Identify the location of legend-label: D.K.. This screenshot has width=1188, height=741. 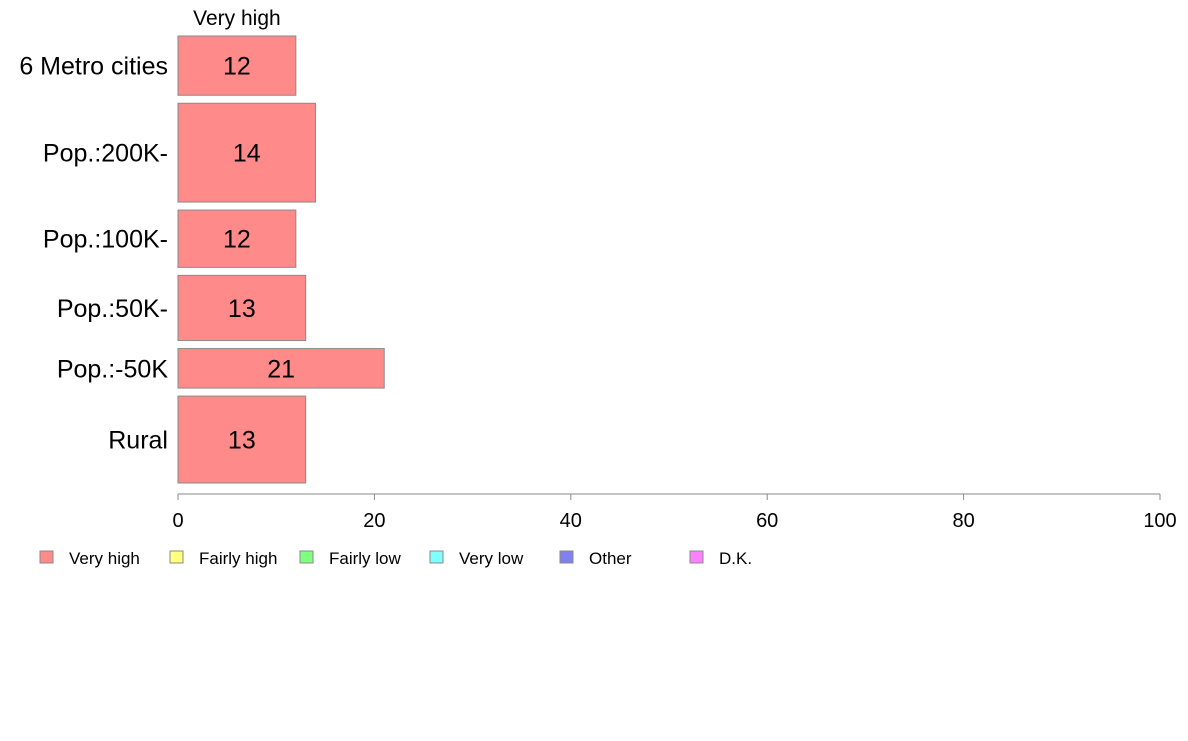
(735, 558).